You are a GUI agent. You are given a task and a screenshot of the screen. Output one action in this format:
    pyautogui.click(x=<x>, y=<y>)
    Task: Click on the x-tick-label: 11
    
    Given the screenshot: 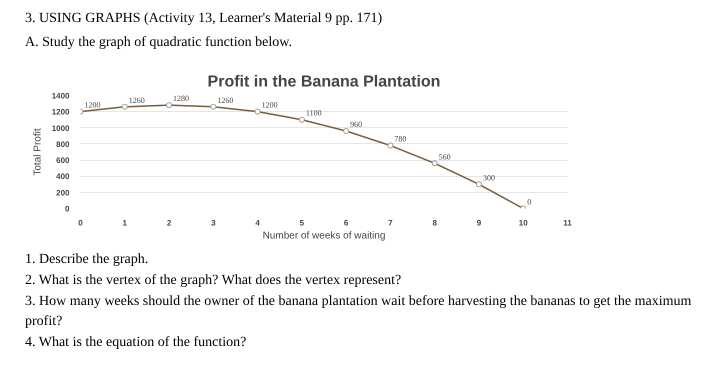 What is the action you would take?
    pyautogui.click(x=567, y=223)
    